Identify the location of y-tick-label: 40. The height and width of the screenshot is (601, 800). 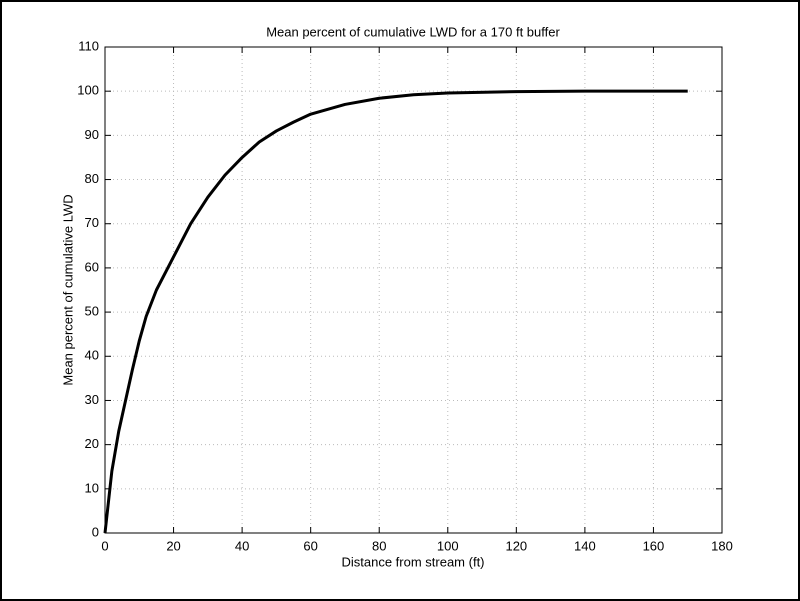
(92, 355).